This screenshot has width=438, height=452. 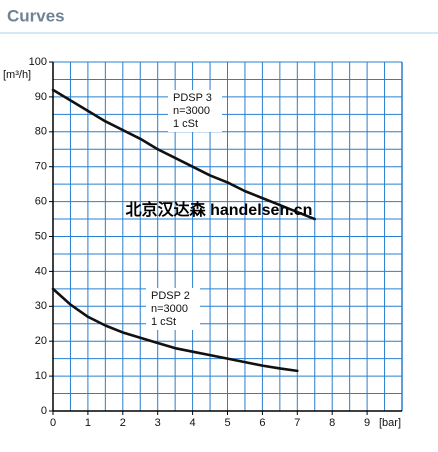 I want to click on curve, so click(x=175, y=330).